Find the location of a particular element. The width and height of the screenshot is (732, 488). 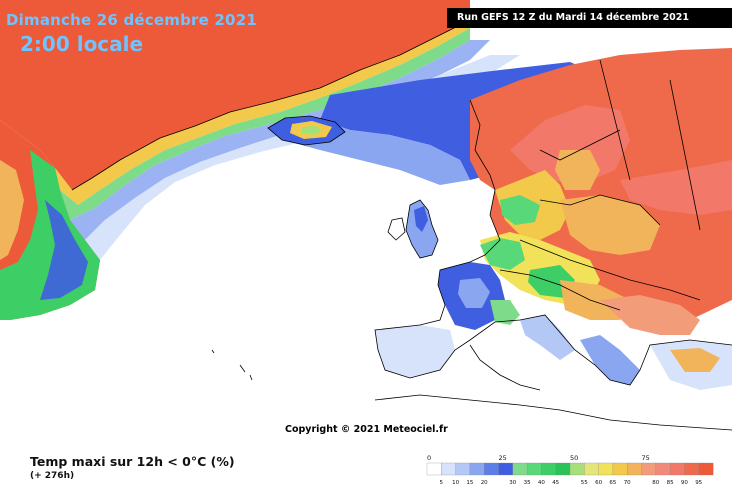

color-legend: 0 25 50 75 5 10 15 20 30 35 40 45 55 60 65 70 80 85 90 95 is located at coordinates (575, 469).